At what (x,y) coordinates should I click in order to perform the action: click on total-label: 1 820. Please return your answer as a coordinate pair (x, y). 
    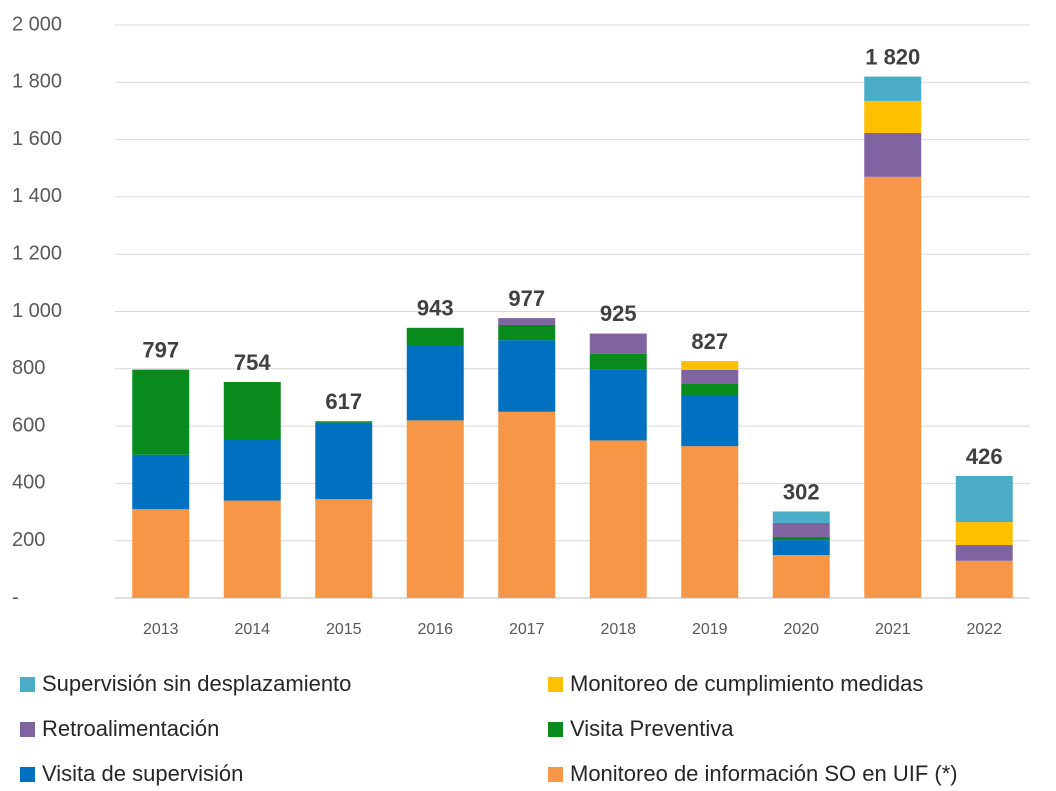
    Looking at the image, I should click on (892, 56).